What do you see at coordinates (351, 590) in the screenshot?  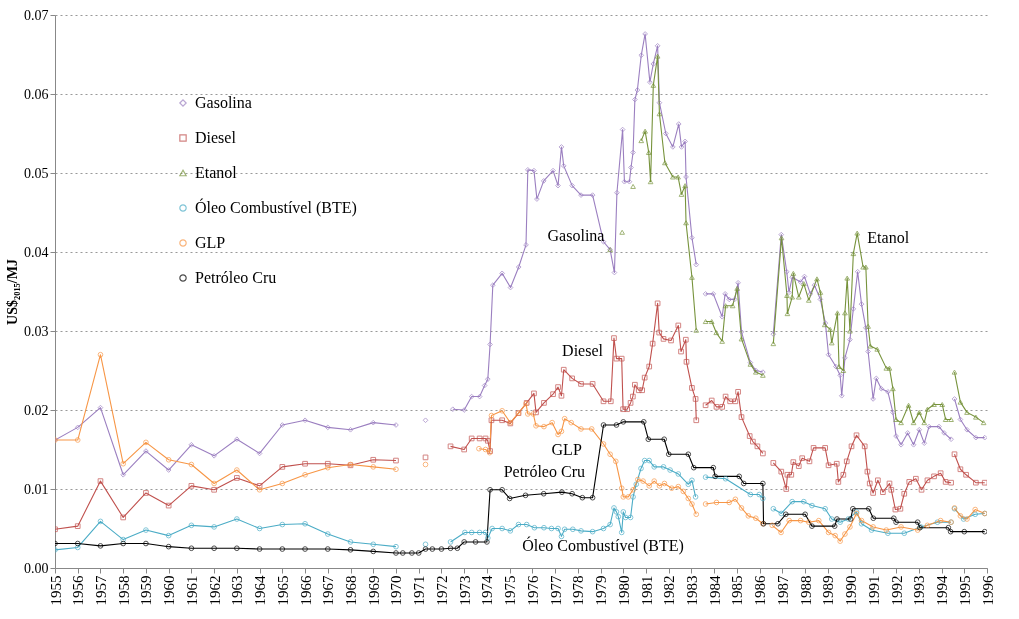 I see `x-tick-label: 1968` at bounding box center [351, 590].